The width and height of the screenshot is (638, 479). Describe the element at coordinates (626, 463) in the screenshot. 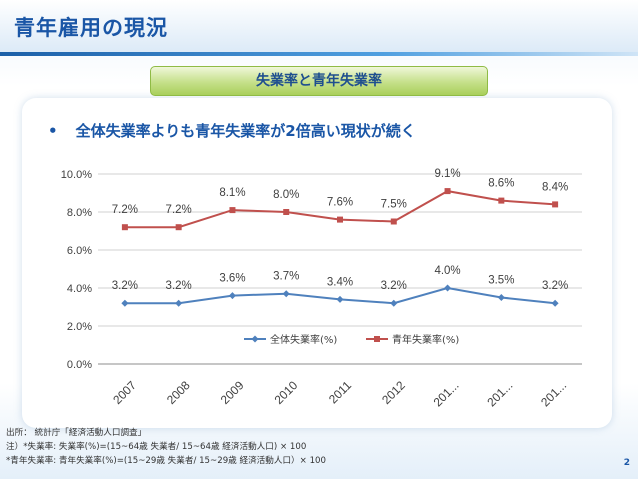

I see `page-number: 2` at that location.